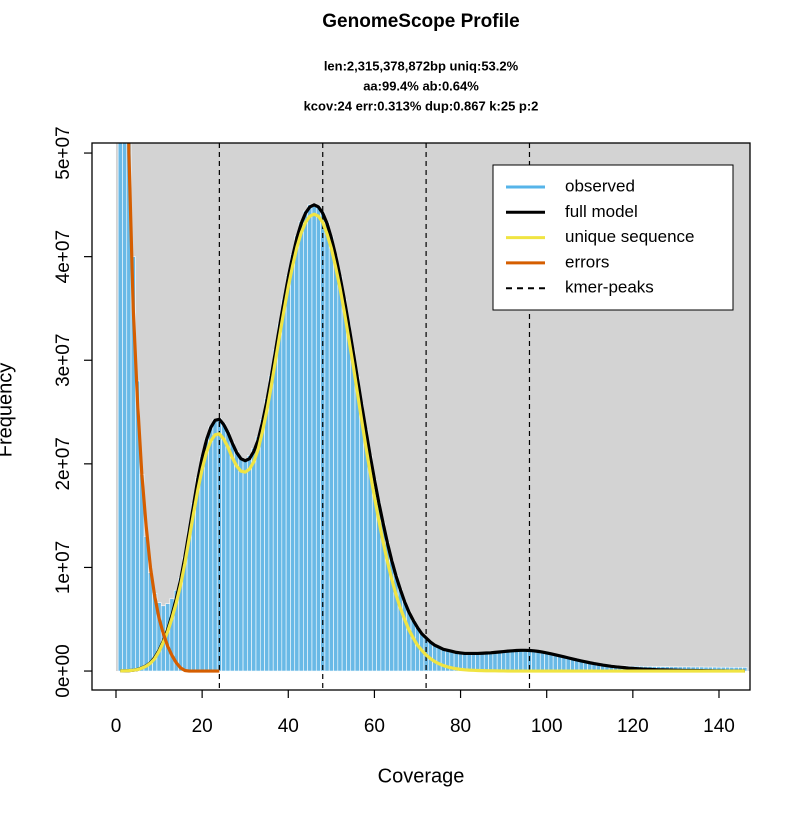 The width and height of the screenshot is (795, 815). What do you see at coordinates (421, 85) in the screenshot?
I see `subtitle: aa:99.4% ab:0.64%` at bounding box center [421, 85].